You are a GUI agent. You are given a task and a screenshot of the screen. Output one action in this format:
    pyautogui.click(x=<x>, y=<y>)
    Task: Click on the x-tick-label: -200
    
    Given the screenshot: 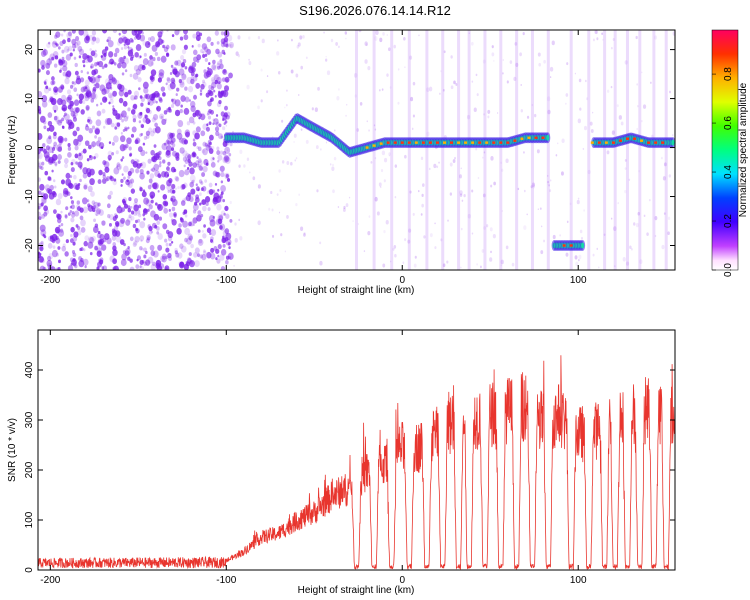 What is the action you would take?
    pyautogui.click(x=50, y=580)
    